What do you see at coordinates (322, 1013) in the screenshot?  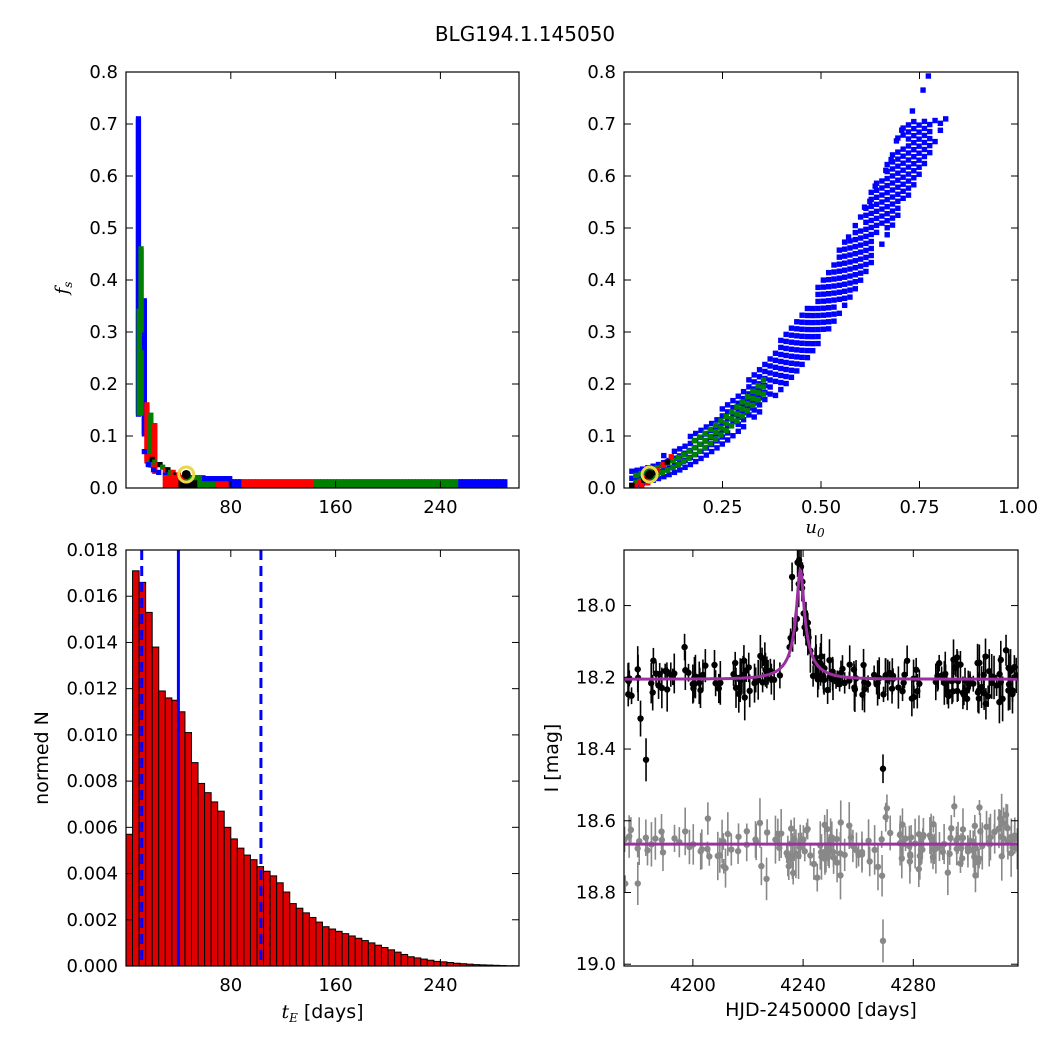 I see `x-axis-label: tE [days]` at bounding box center [322, 1013].